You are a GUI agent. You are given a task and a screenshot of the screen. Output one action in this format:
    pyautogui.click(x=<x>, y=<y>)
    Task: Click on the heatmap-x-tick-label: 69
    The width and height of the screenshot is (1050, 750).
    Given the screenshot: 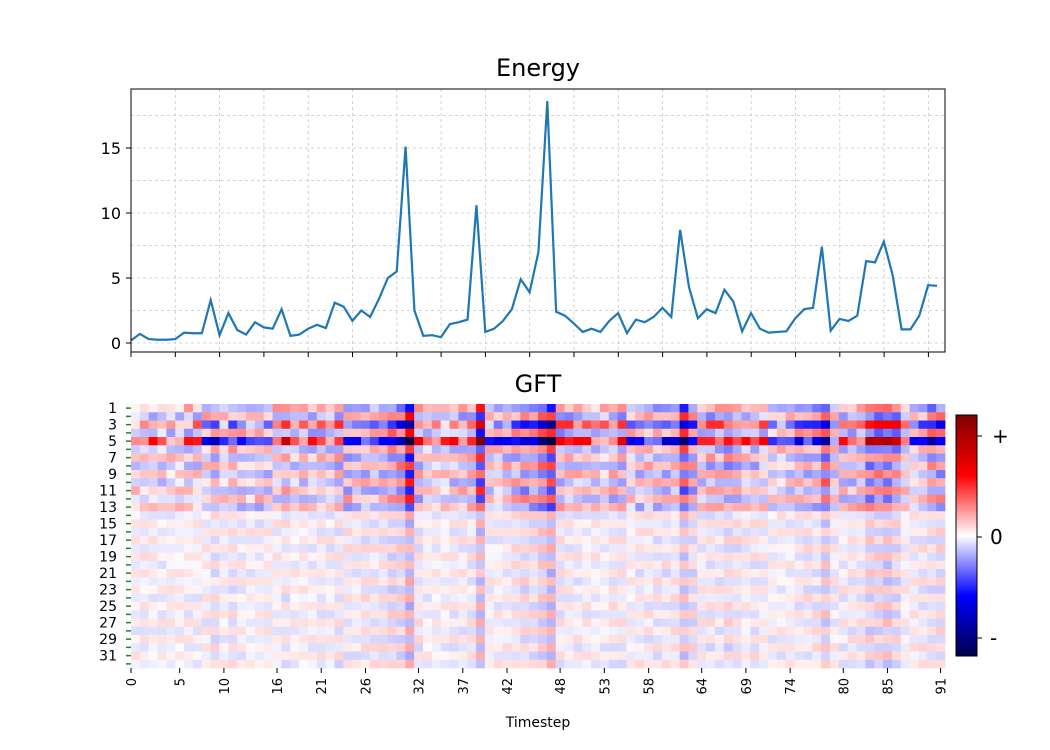 What is the action you would take?
    pyautogui.click(x=747, y=686)
    